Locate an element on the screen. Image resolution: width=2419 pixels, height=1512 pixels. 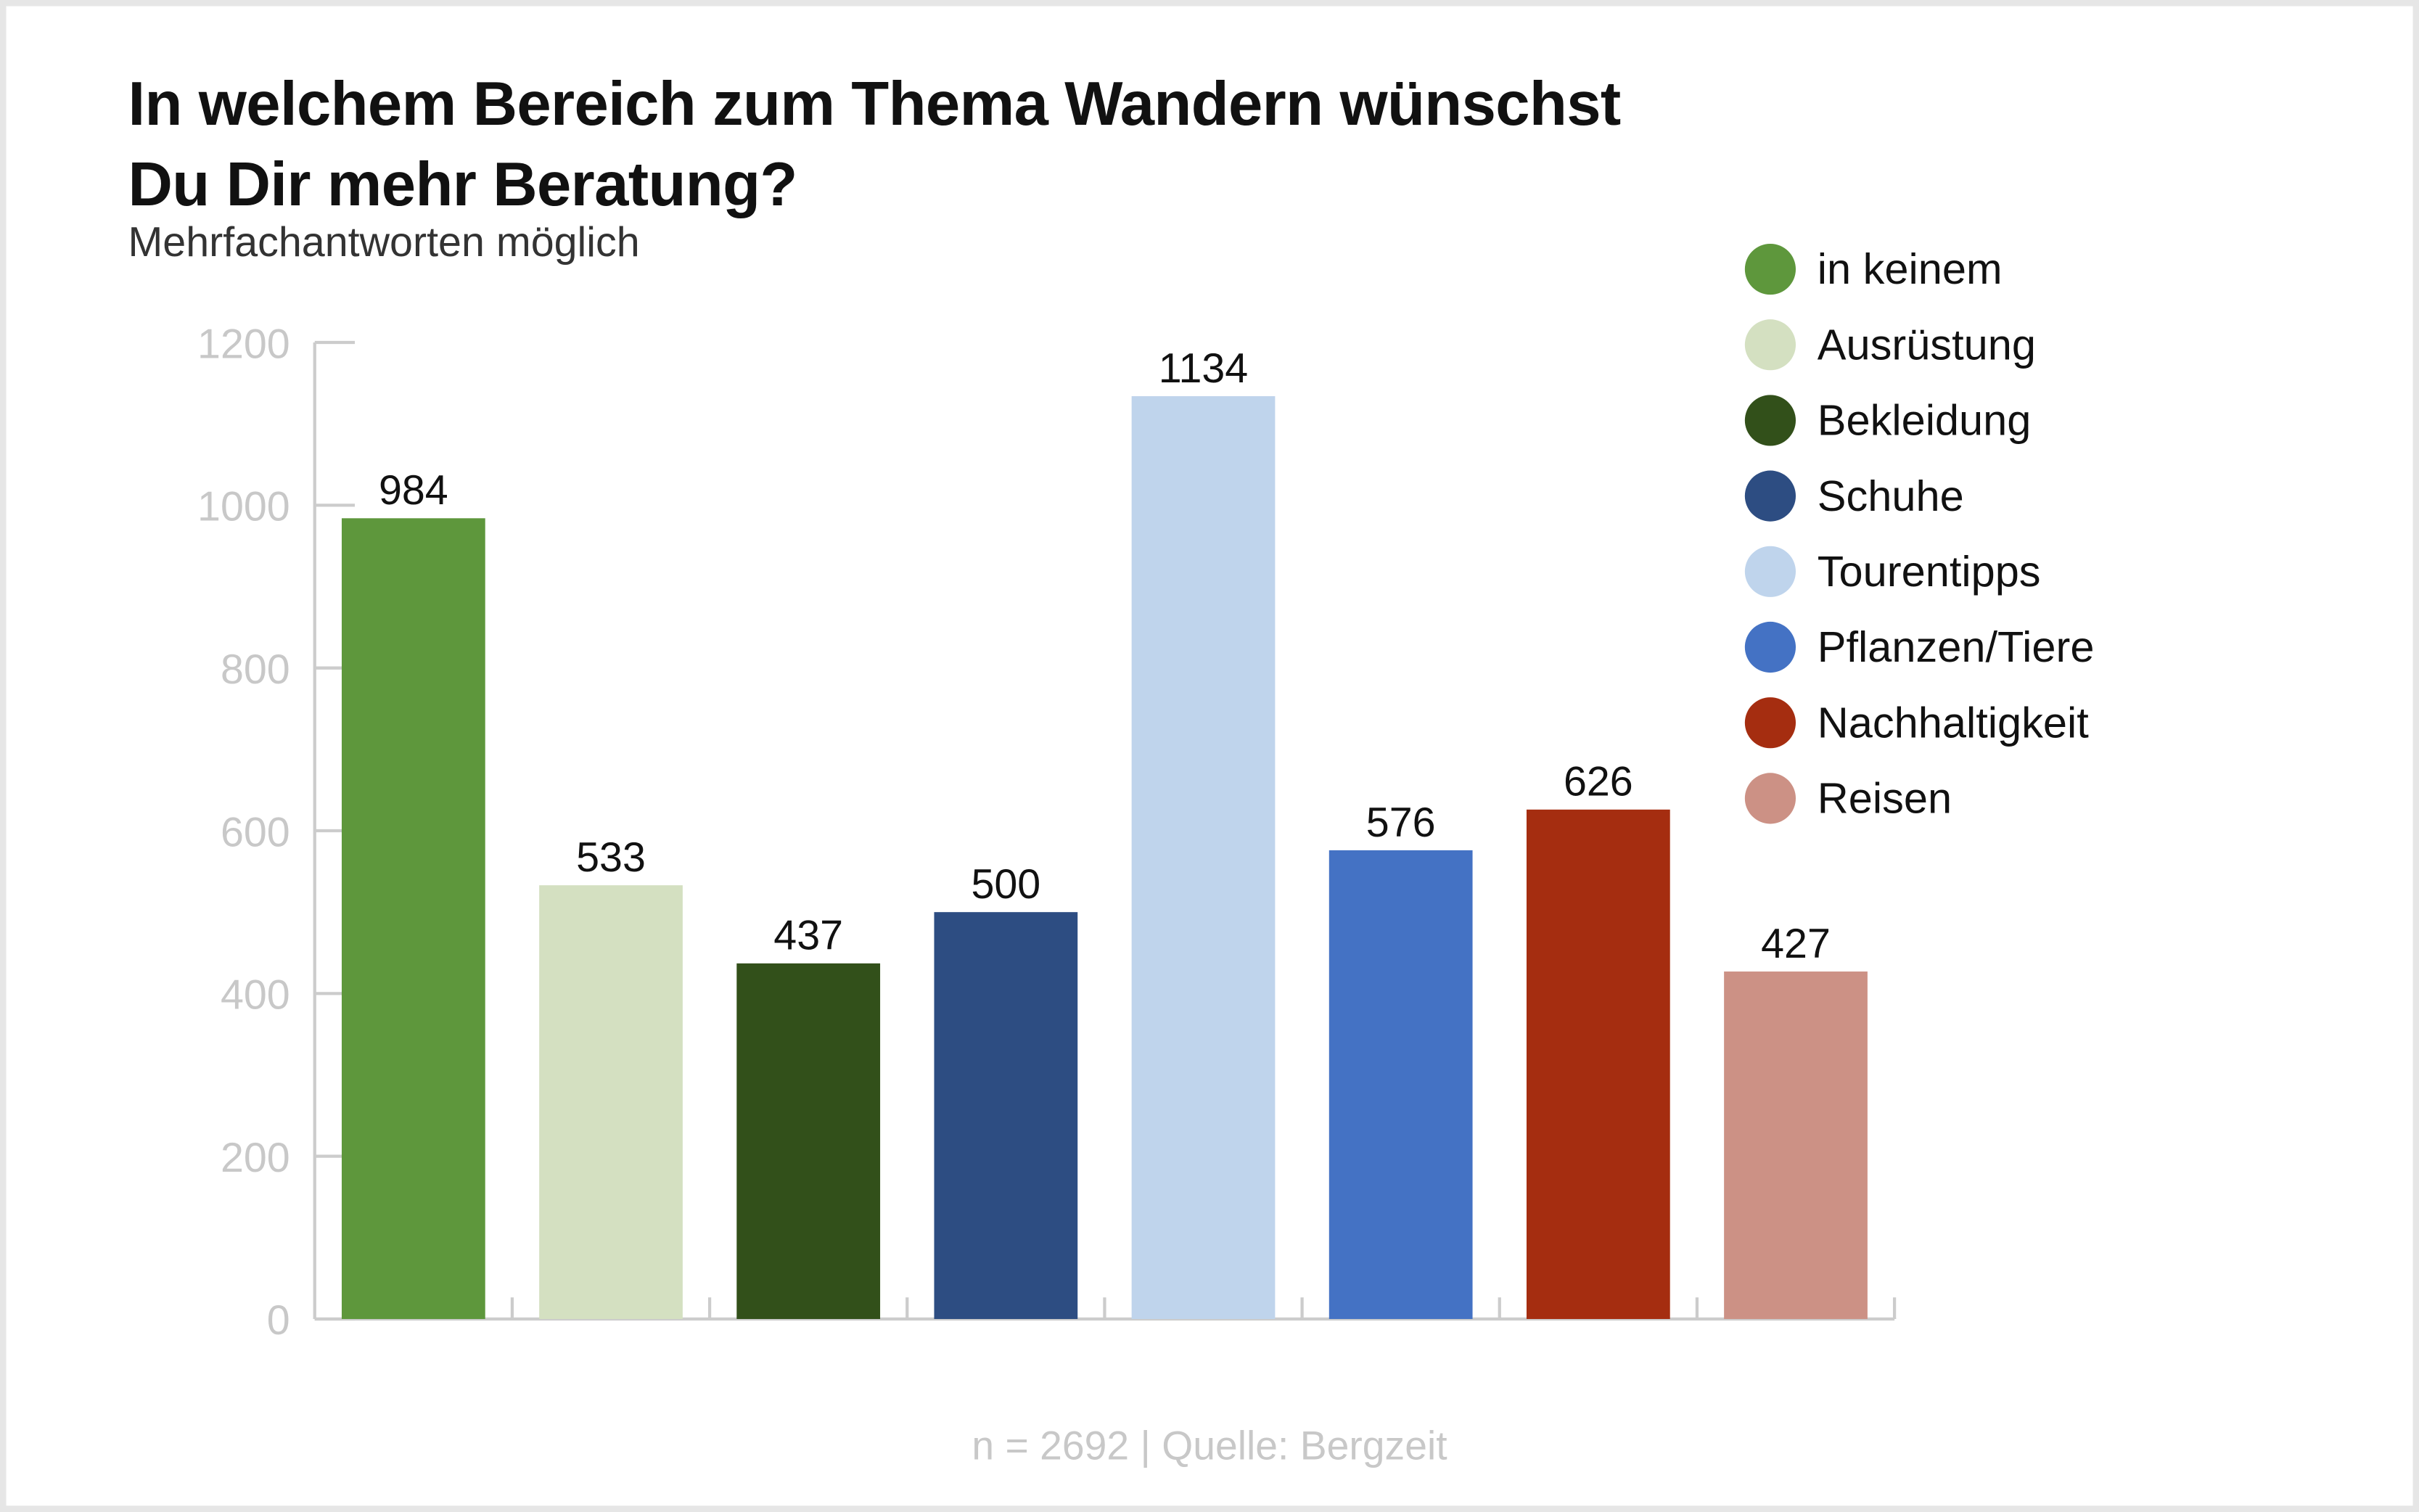
bar-reisen is located at coordinates (1796, 1145).